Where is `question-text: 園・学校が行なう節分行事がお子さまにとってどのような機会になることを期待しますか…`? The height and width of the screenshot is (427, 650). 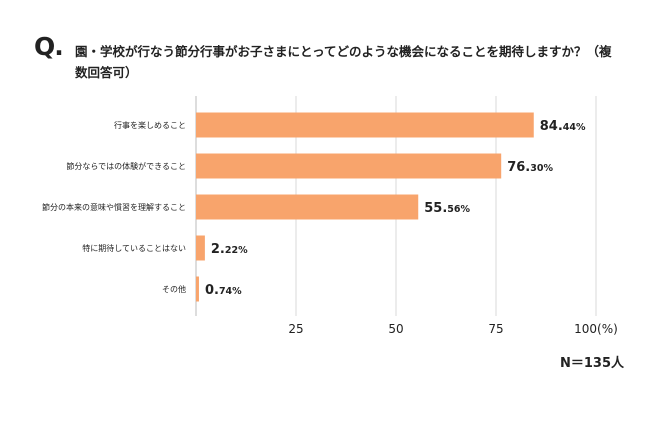 question-text: 園・学校が行なう節分行事がお子さまにとってどのような機会になることを期待しますか… is located at coordinates (343, 62).